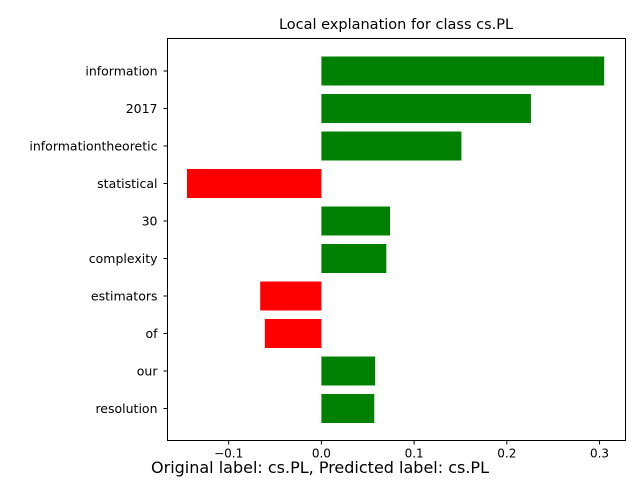  What do you see at coordinates (126, 408) in the screenshot?
I see `y-tick-label: resolution` at bounding box center [126, 408].